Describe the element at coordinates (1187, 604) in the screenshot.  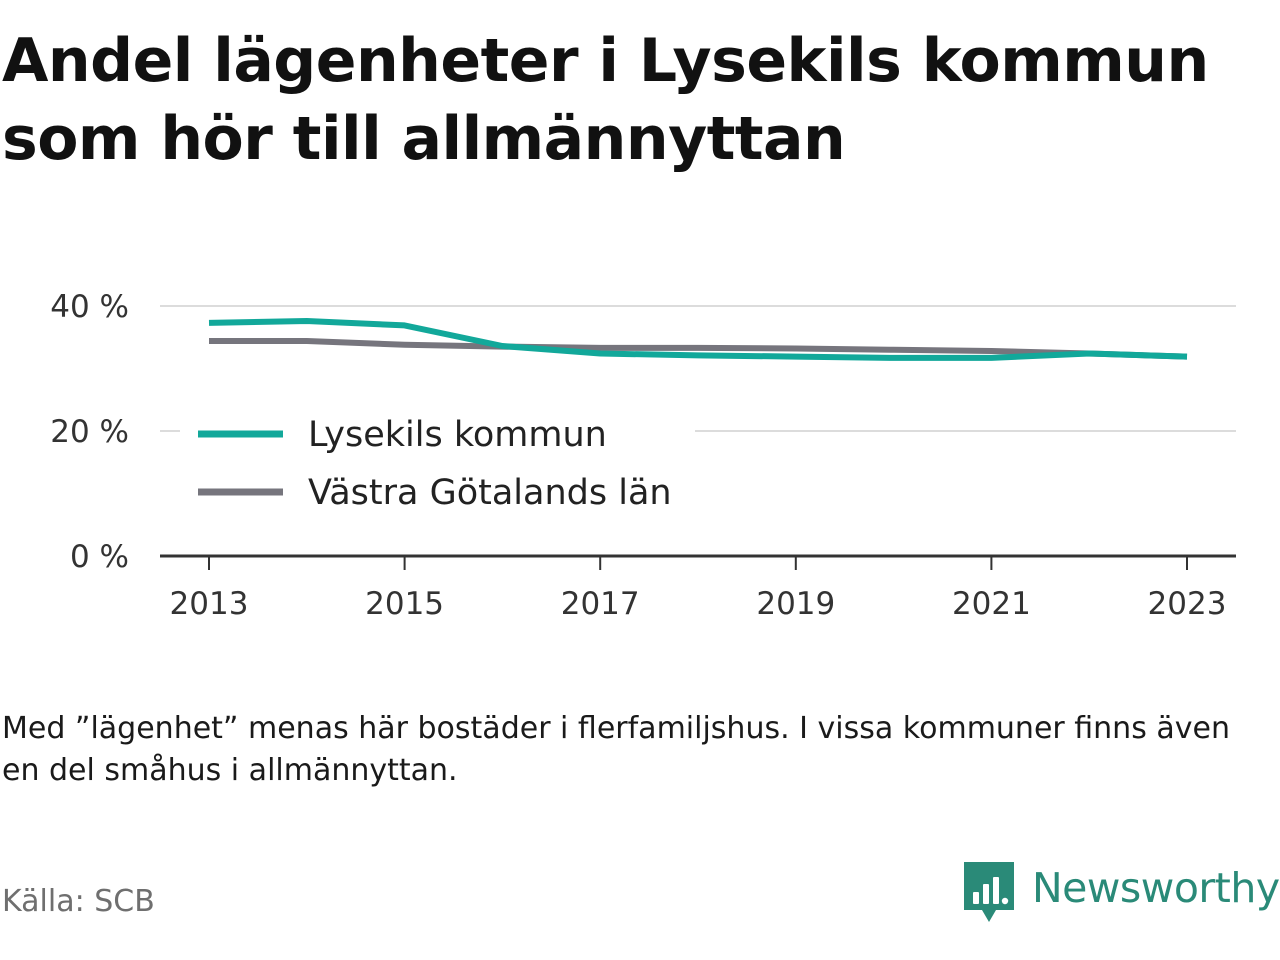
I see `x-tick-label: 2023` at that location.